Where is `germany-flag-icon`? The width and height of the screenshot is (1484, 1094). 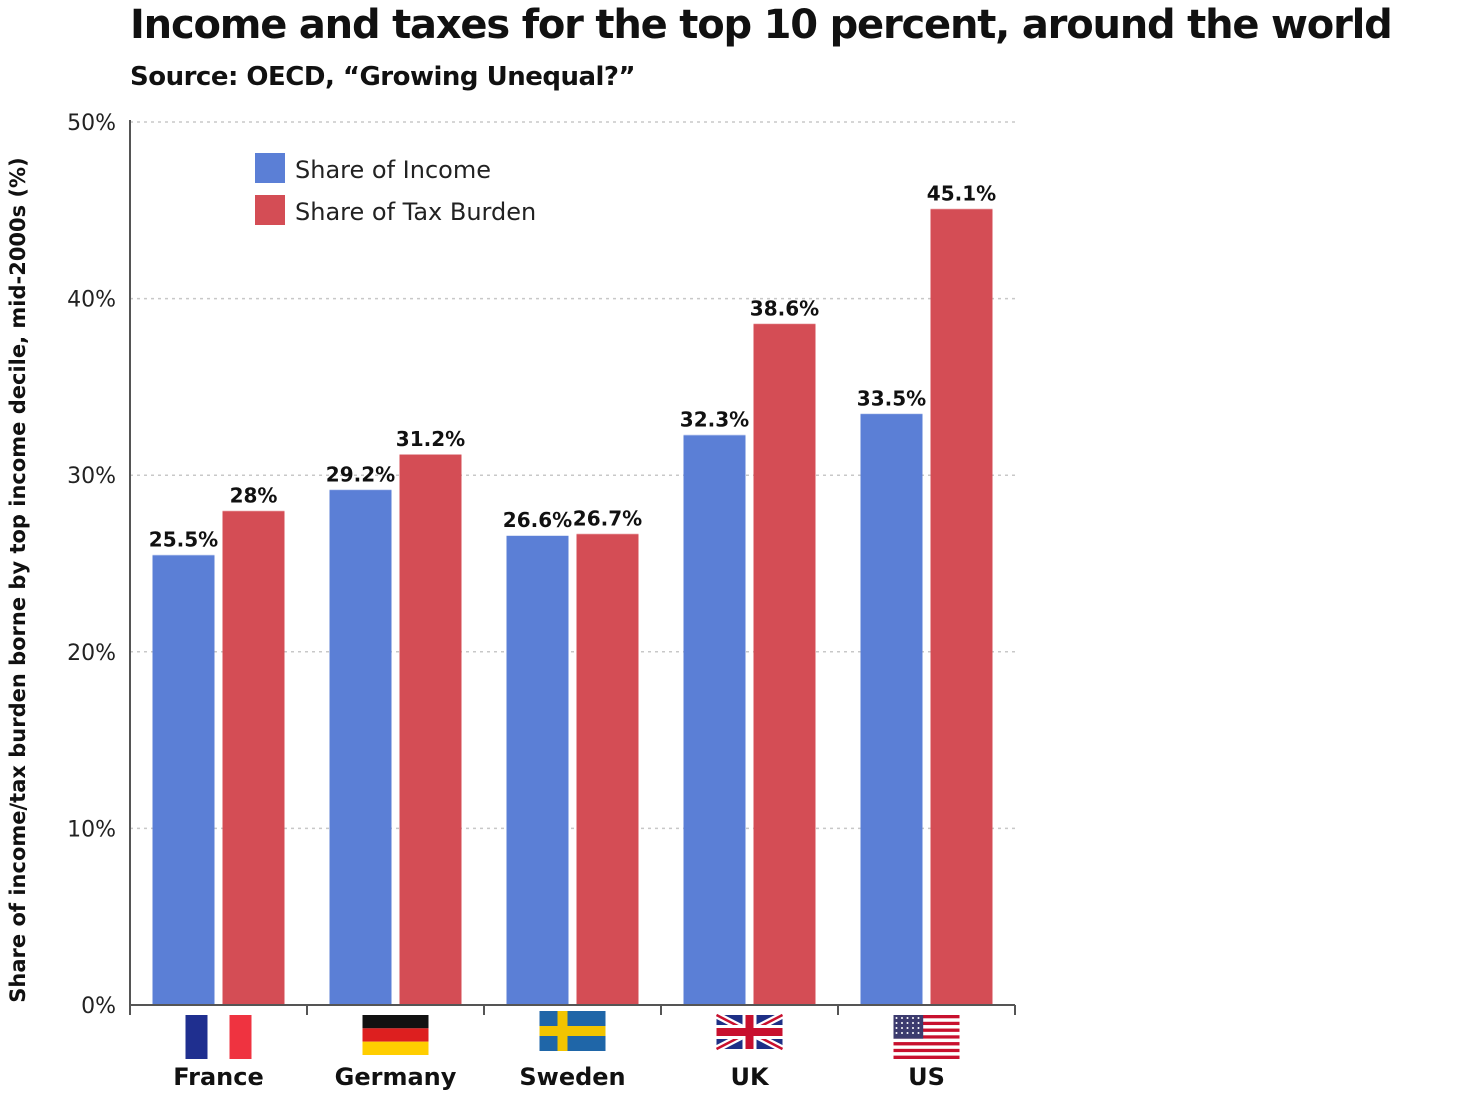 germany-flag-icon is located at coordinates (395, 1035).